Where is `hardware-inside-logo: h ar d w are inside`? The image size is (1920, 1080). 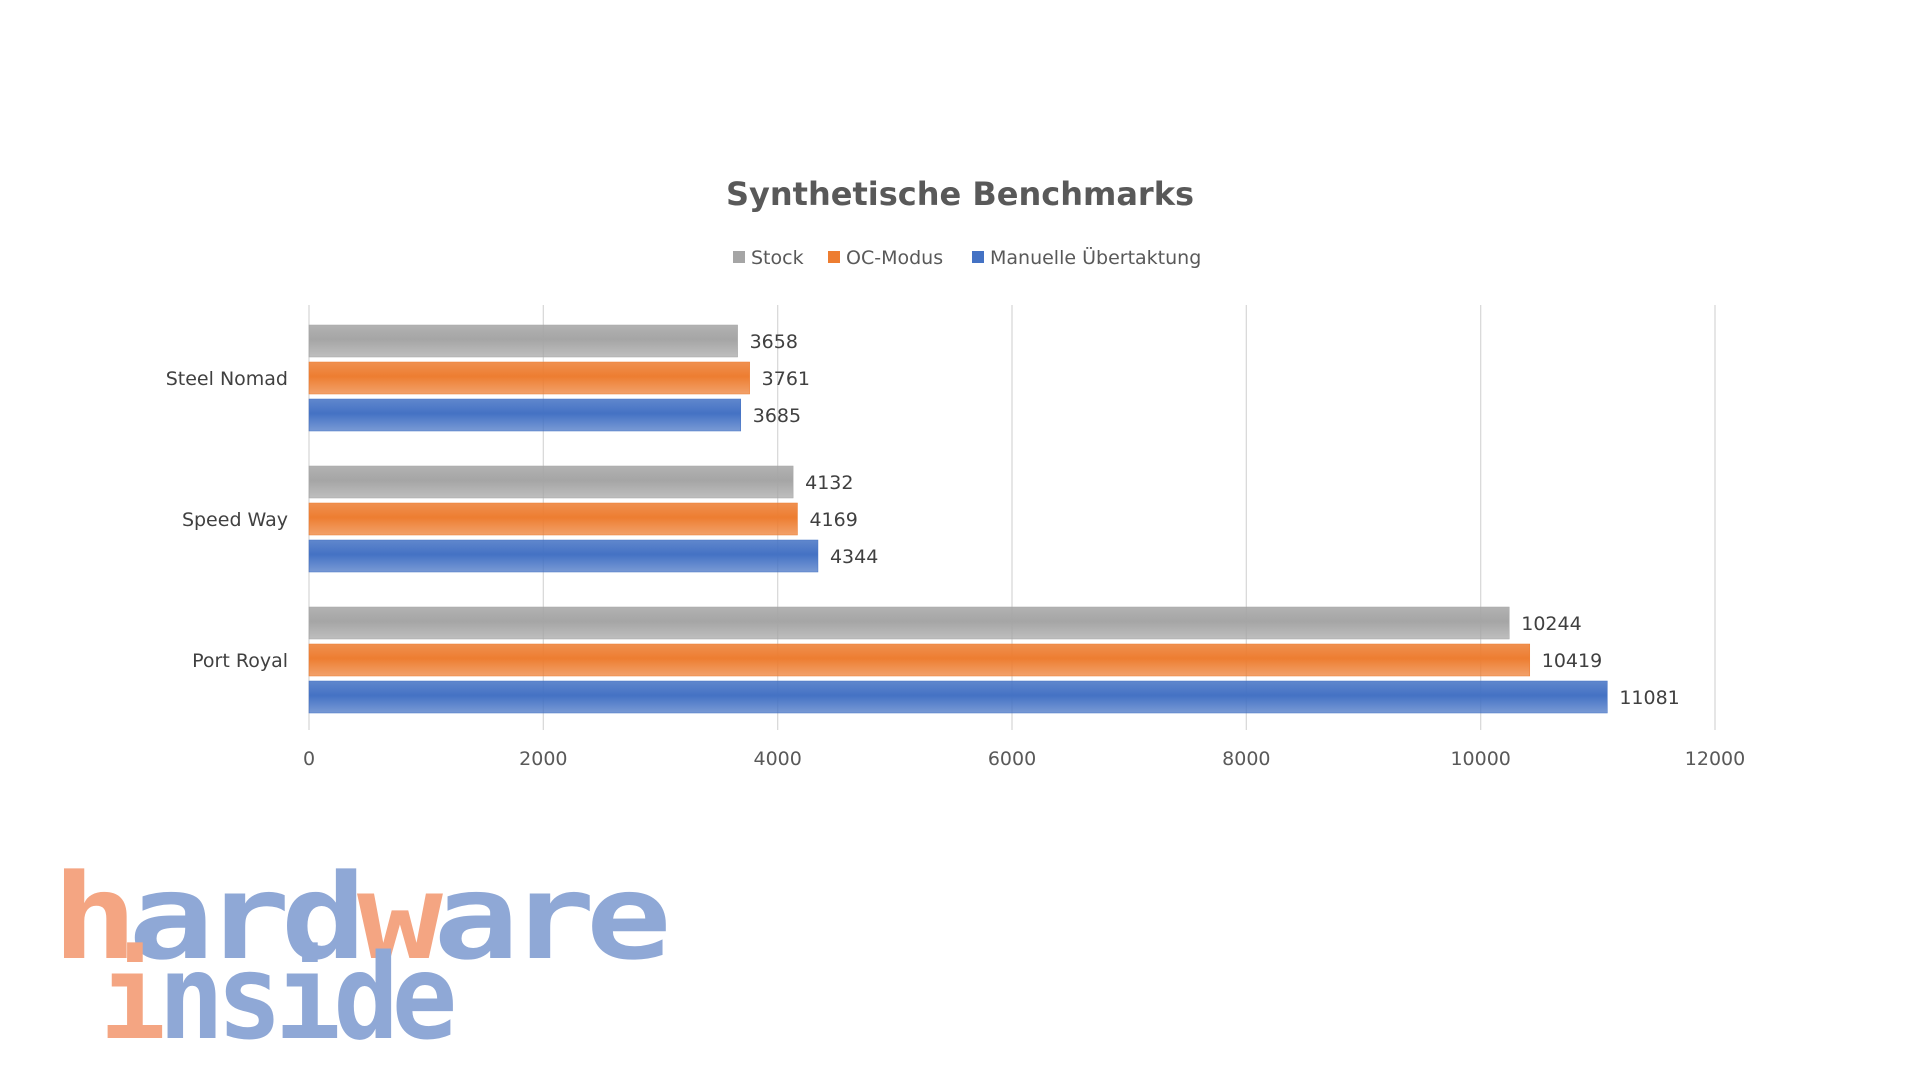 hardware-inside-logo: h ar d w are inside is located at coordinates (362, 956).